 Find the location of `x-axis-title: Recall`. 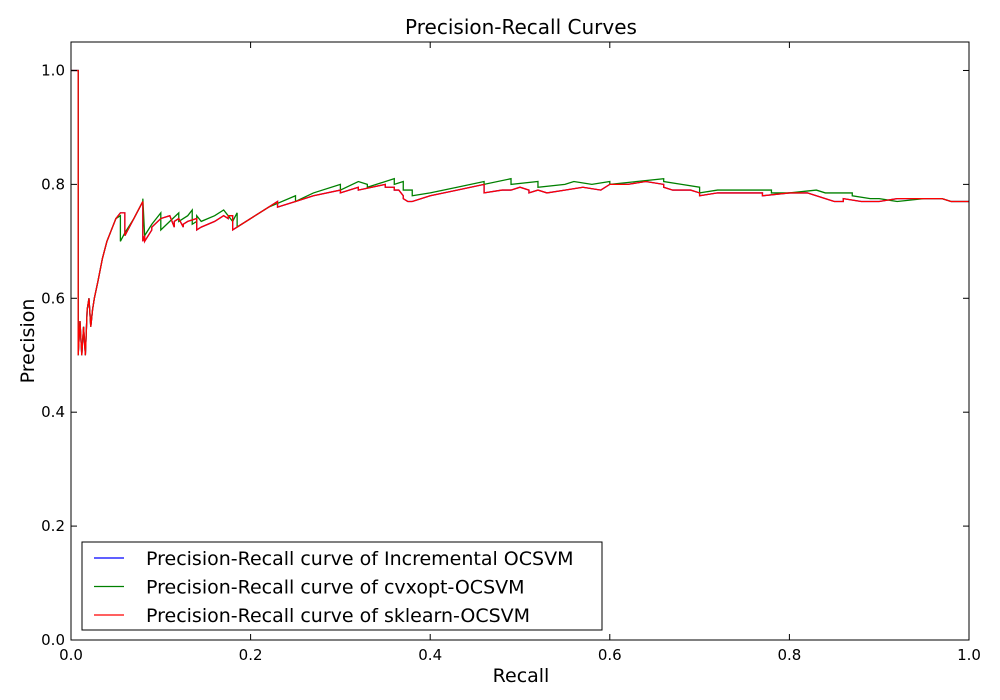

x-axis-title: Recall is located at coordinates (521, 676).